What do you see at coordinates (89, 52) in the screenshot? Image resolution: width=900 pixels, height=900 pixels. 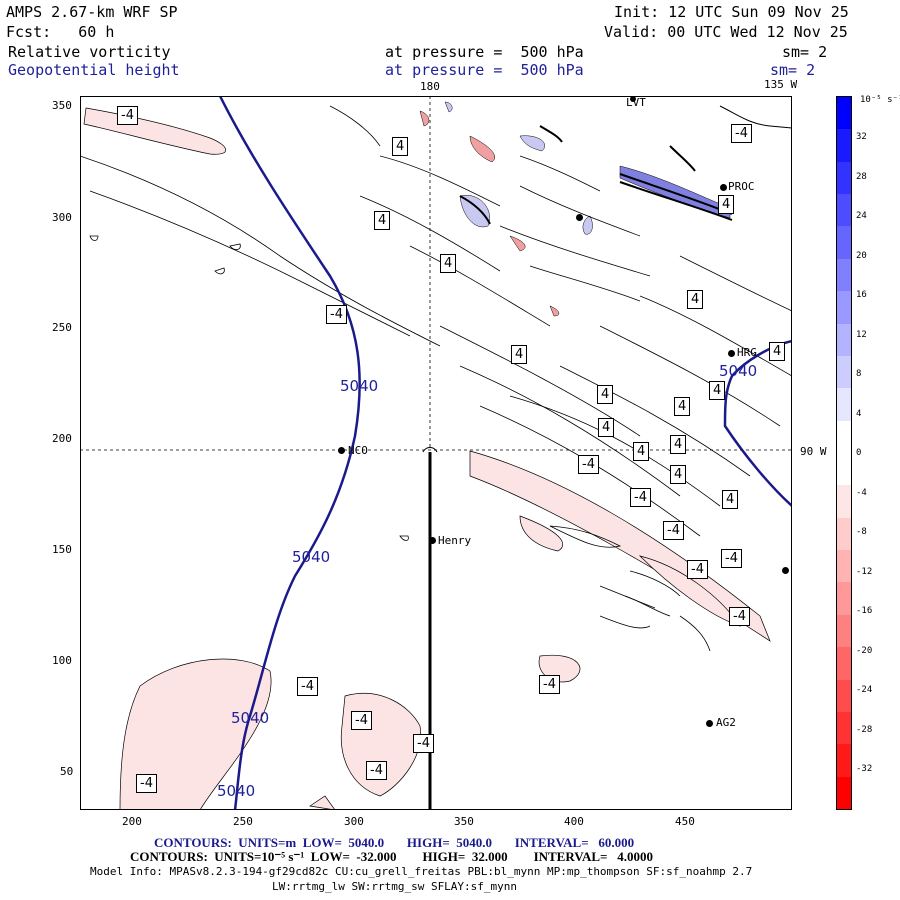 I see `field1-name: Relative vorticity` at bounding box center [89, 52].